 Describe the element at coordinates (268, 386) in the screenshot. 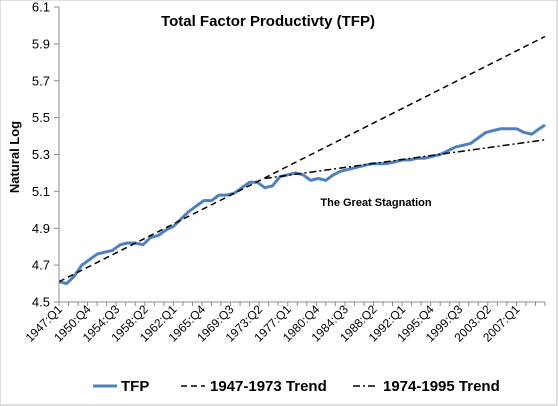

I see `legend-label-1947-1973-trend: 1947-1973 Trend` at that location.